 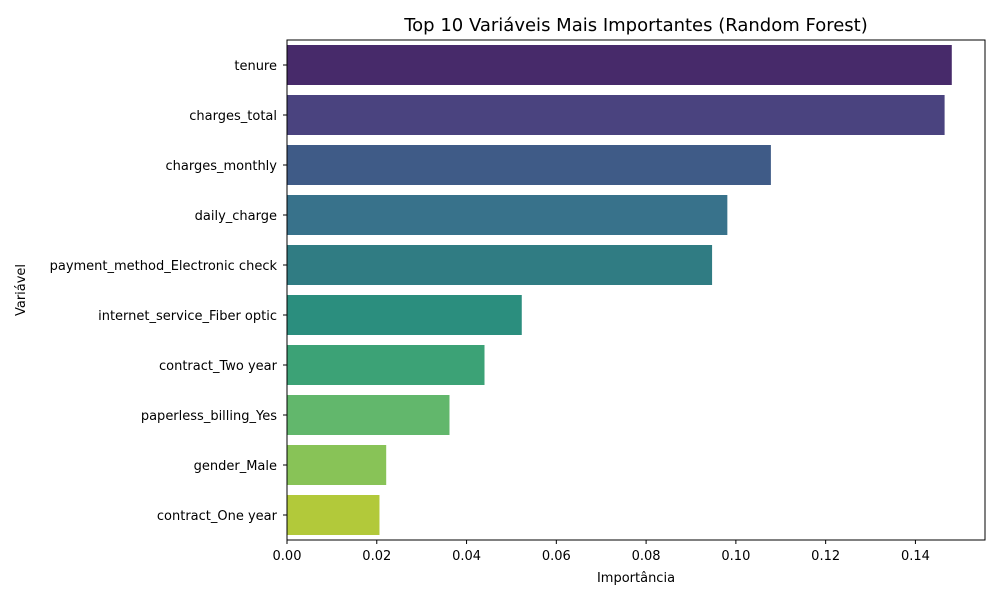 I want to click on x-tick-label: 0.04, so click(x=466, y=556).